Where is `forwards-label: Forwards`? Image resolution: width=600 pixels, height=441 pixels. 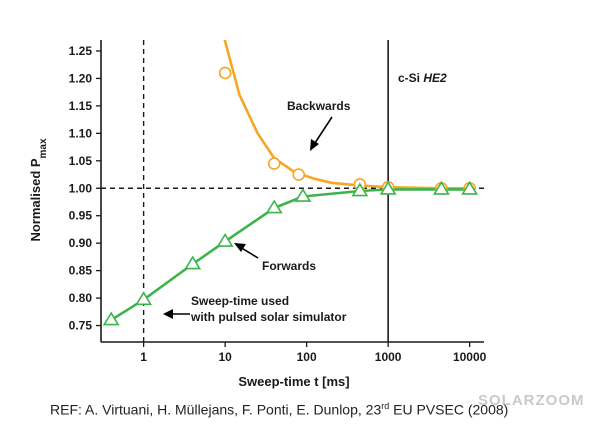
forwards-label: Forwards is located at coordinates (289, 266).